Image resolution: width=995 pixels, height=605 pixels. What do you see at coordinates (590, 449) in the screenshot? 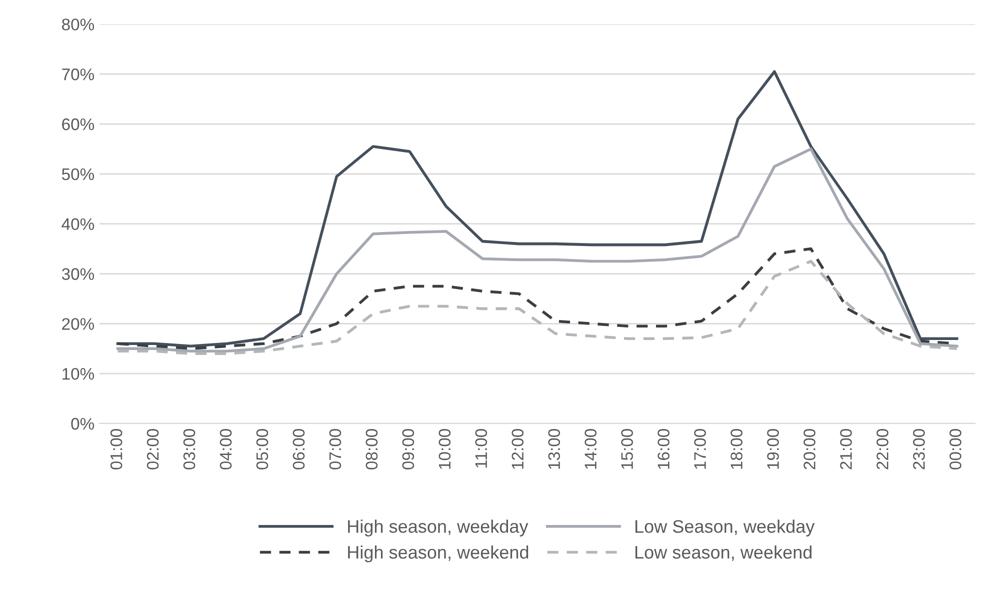
I see `x-tick-label: 14:00` at bounding box center [590, 449].